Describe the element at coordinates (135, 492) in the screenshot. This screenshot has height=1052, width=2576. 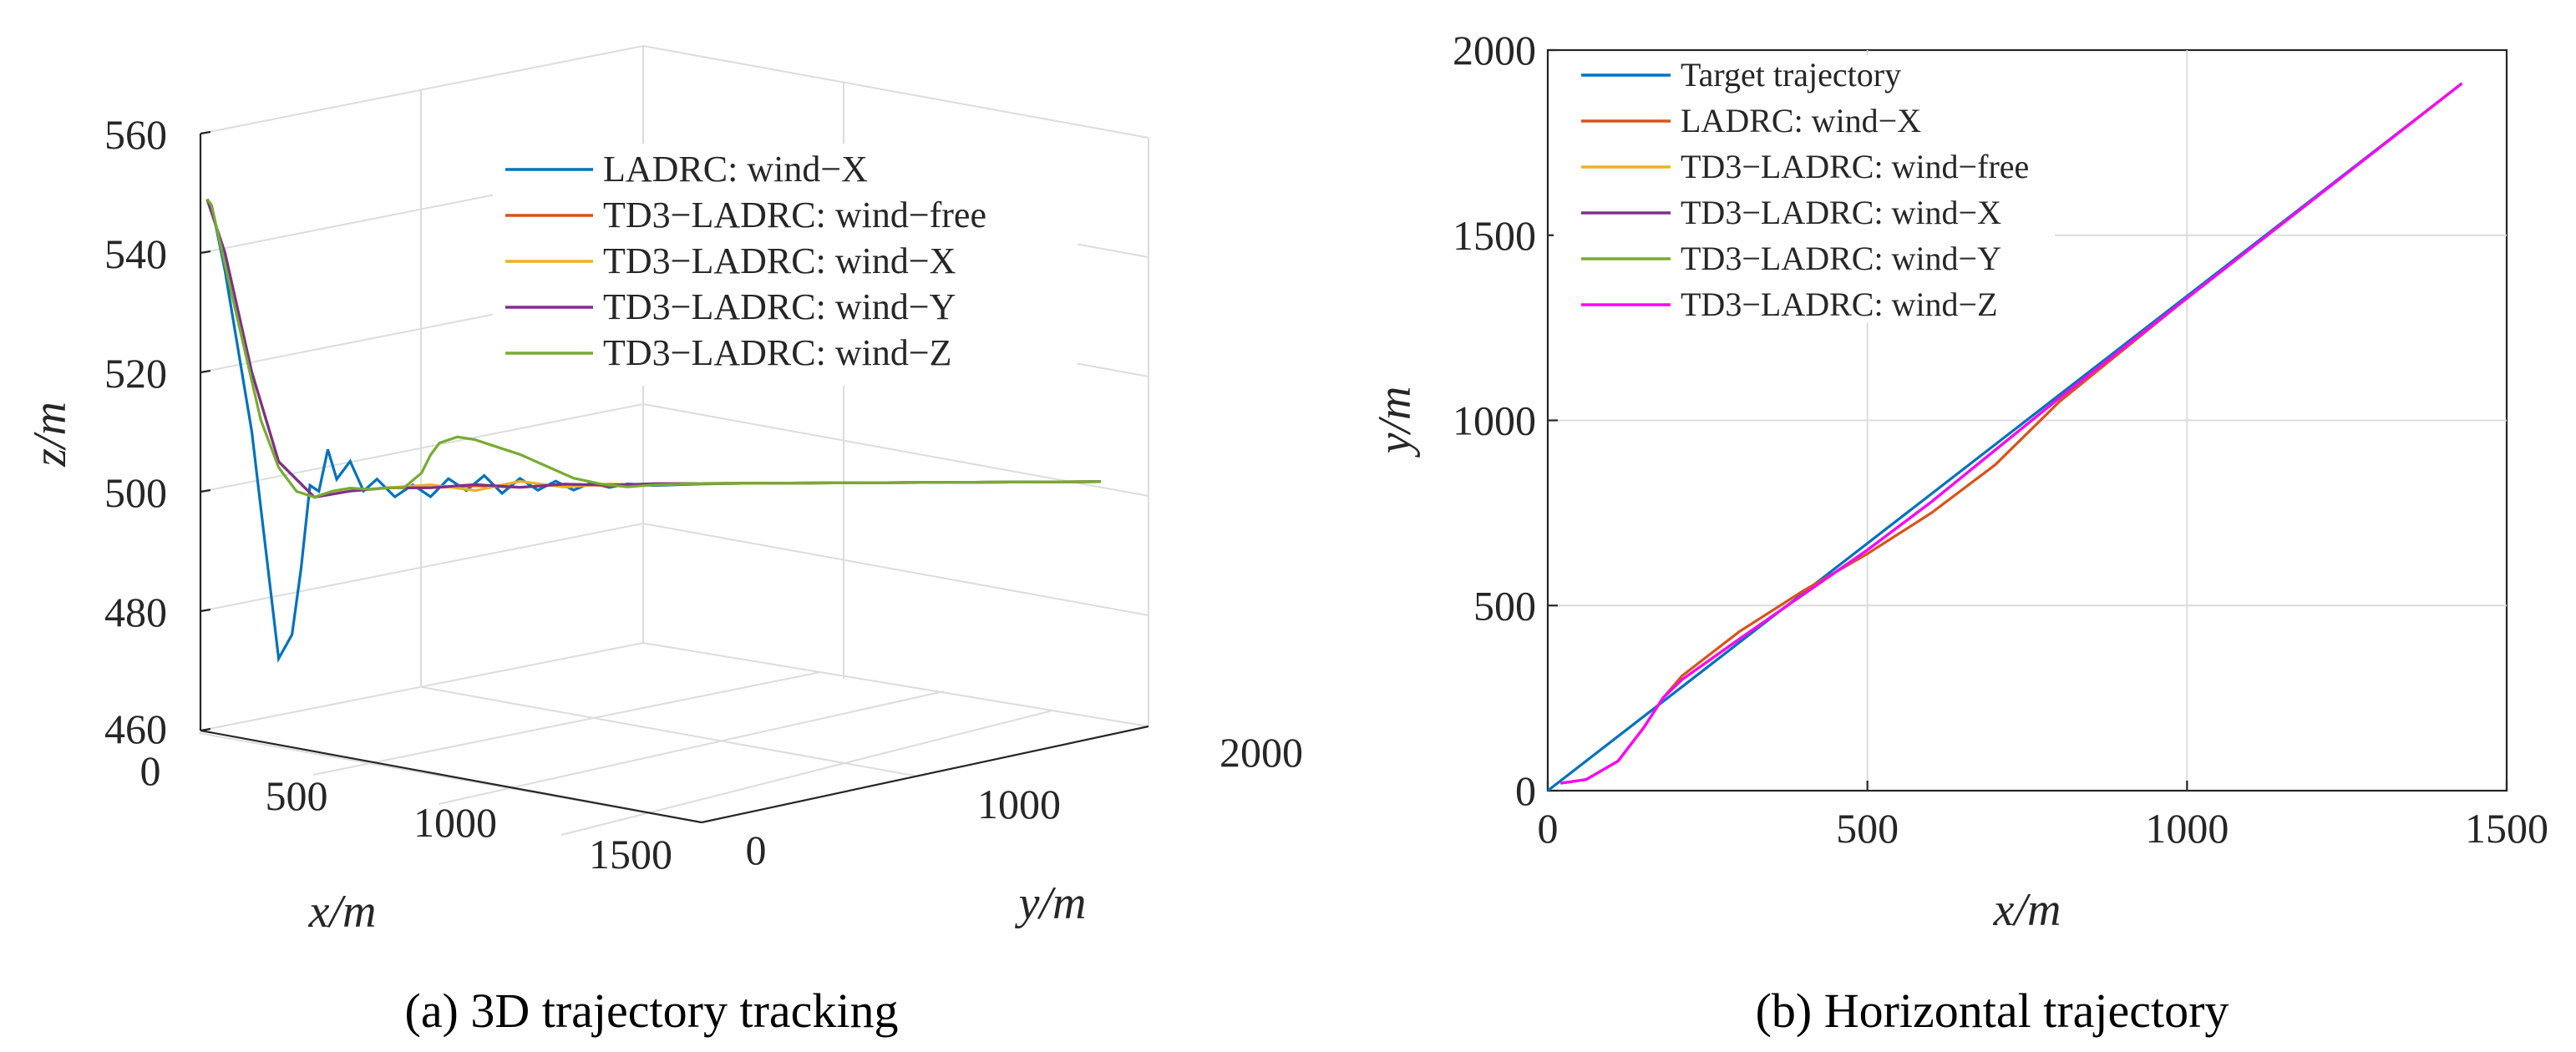
I see `z-tick: 500` at that location.